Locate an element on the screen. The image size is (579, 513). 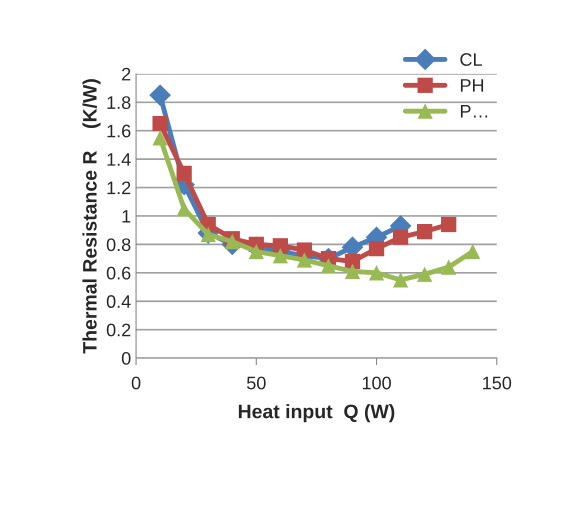
y-tick-label: 1.6 is located at coordinates (118, 131).